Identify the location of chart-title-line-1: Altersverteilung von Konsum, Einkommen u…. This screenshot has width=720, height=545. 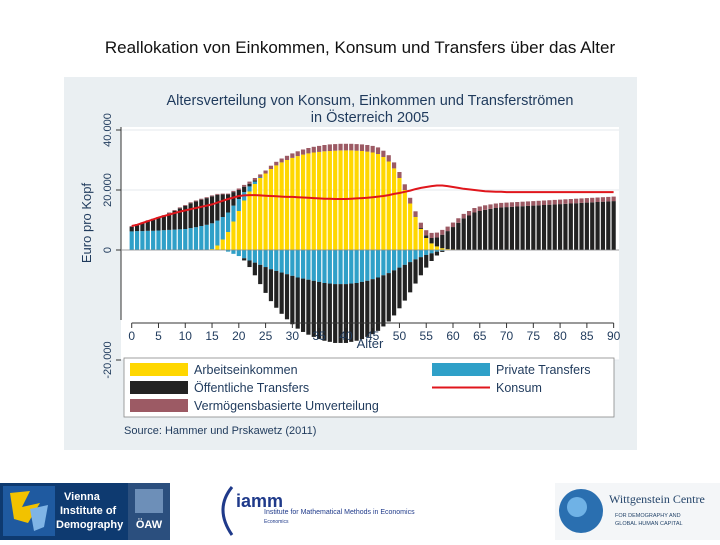
(370, 101).